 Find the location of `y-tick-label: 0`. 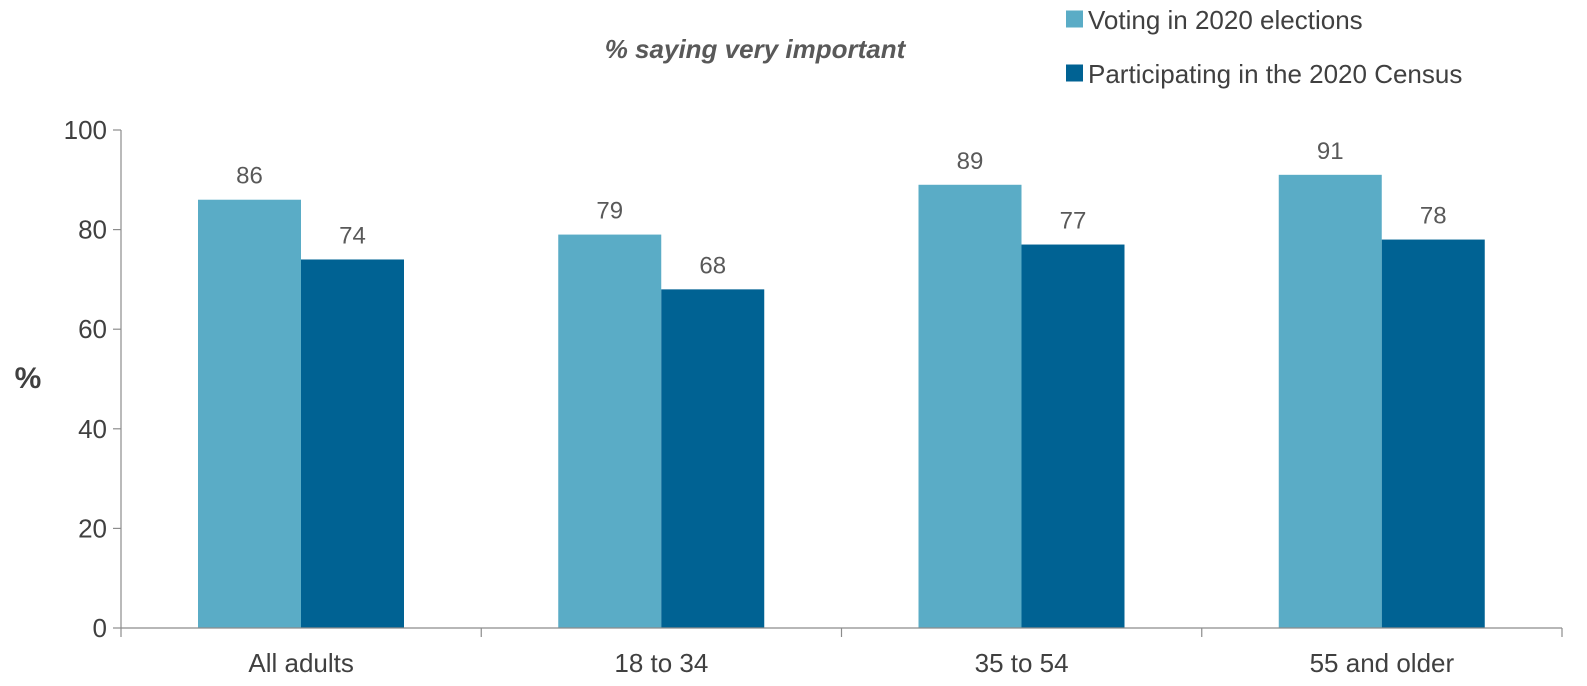

y-tick-label: 0 is located at coordinates (100, 628).